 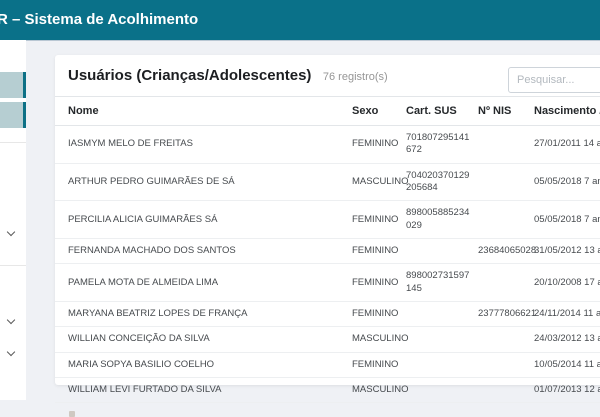 What do you see at coordinates (99, 19) in the screenshot?
I see `app-title: R – Sistema de Acolhimento` at bounding box center [99, 19].